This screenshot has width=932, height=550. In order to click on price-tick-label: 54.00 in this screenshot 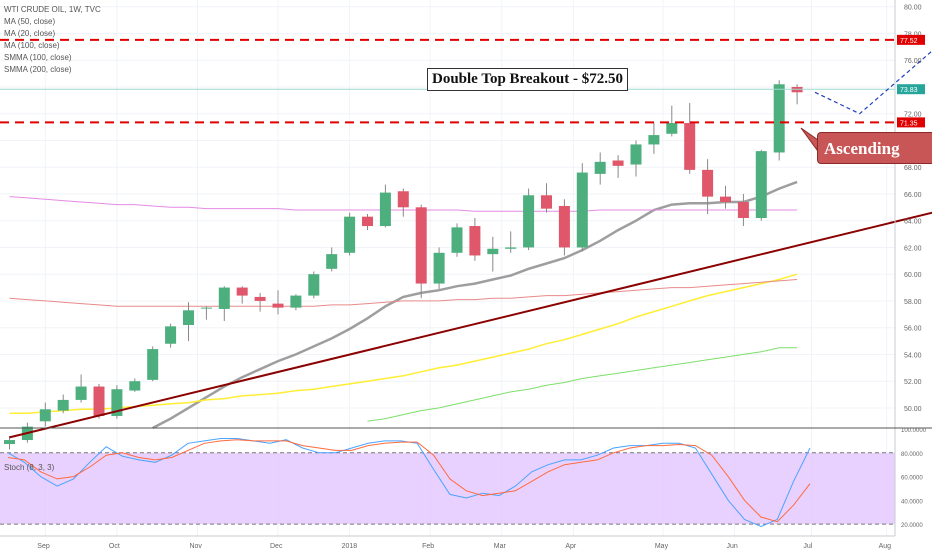, I will do `click(913, 355)`.